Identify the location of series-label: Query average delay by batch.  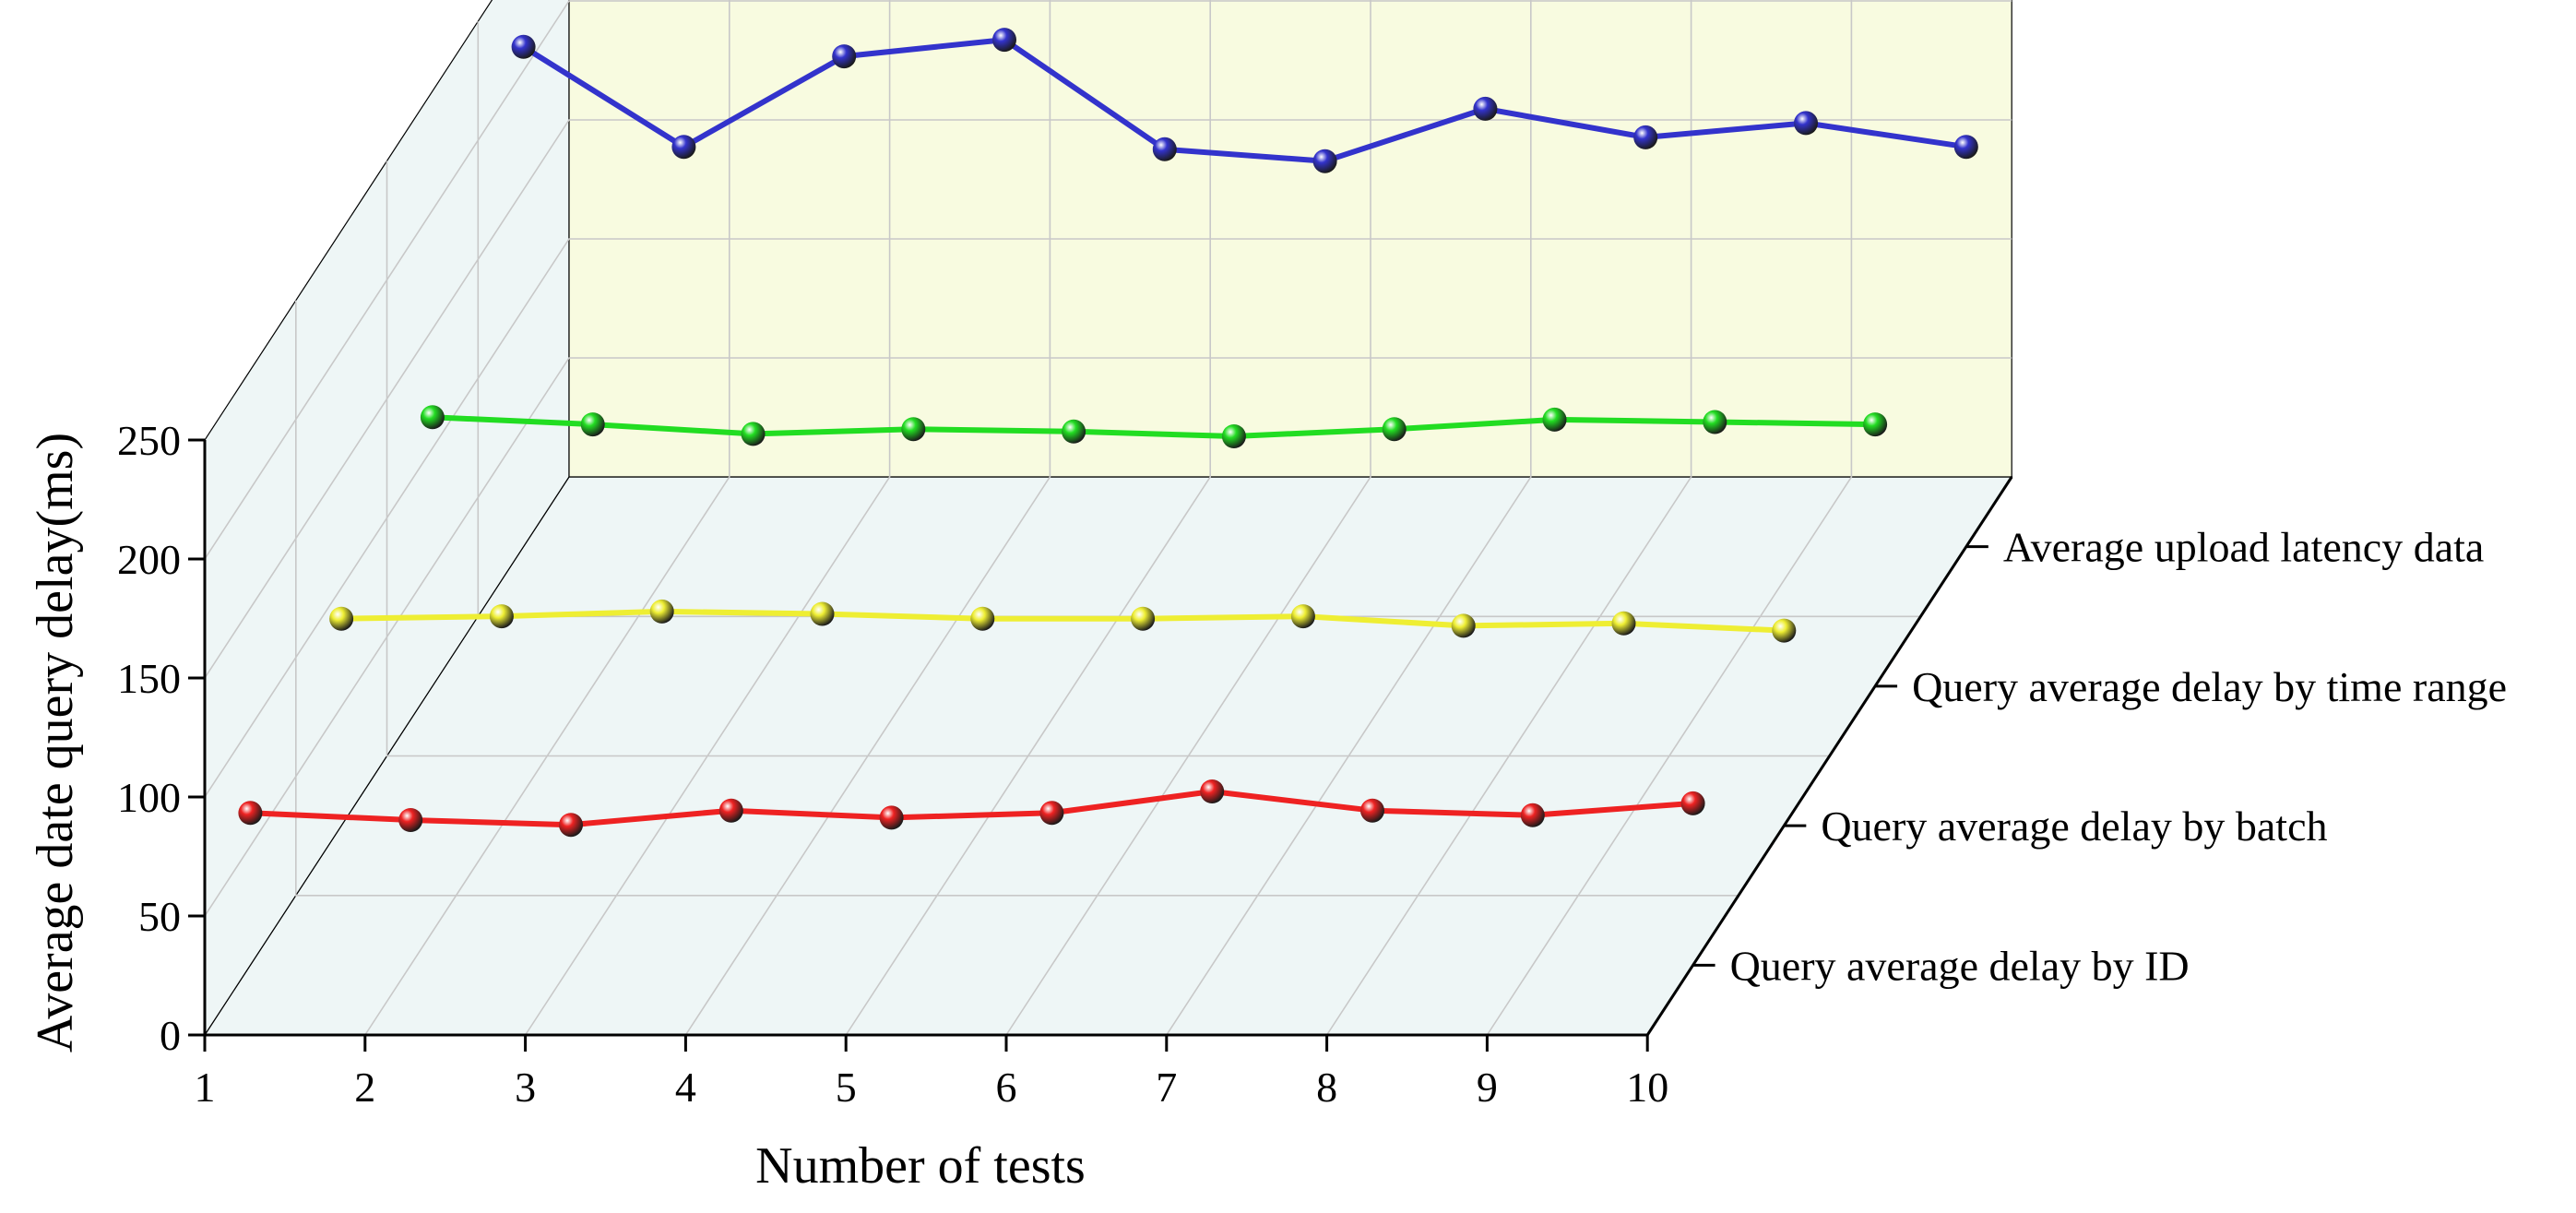
(2074, 827).